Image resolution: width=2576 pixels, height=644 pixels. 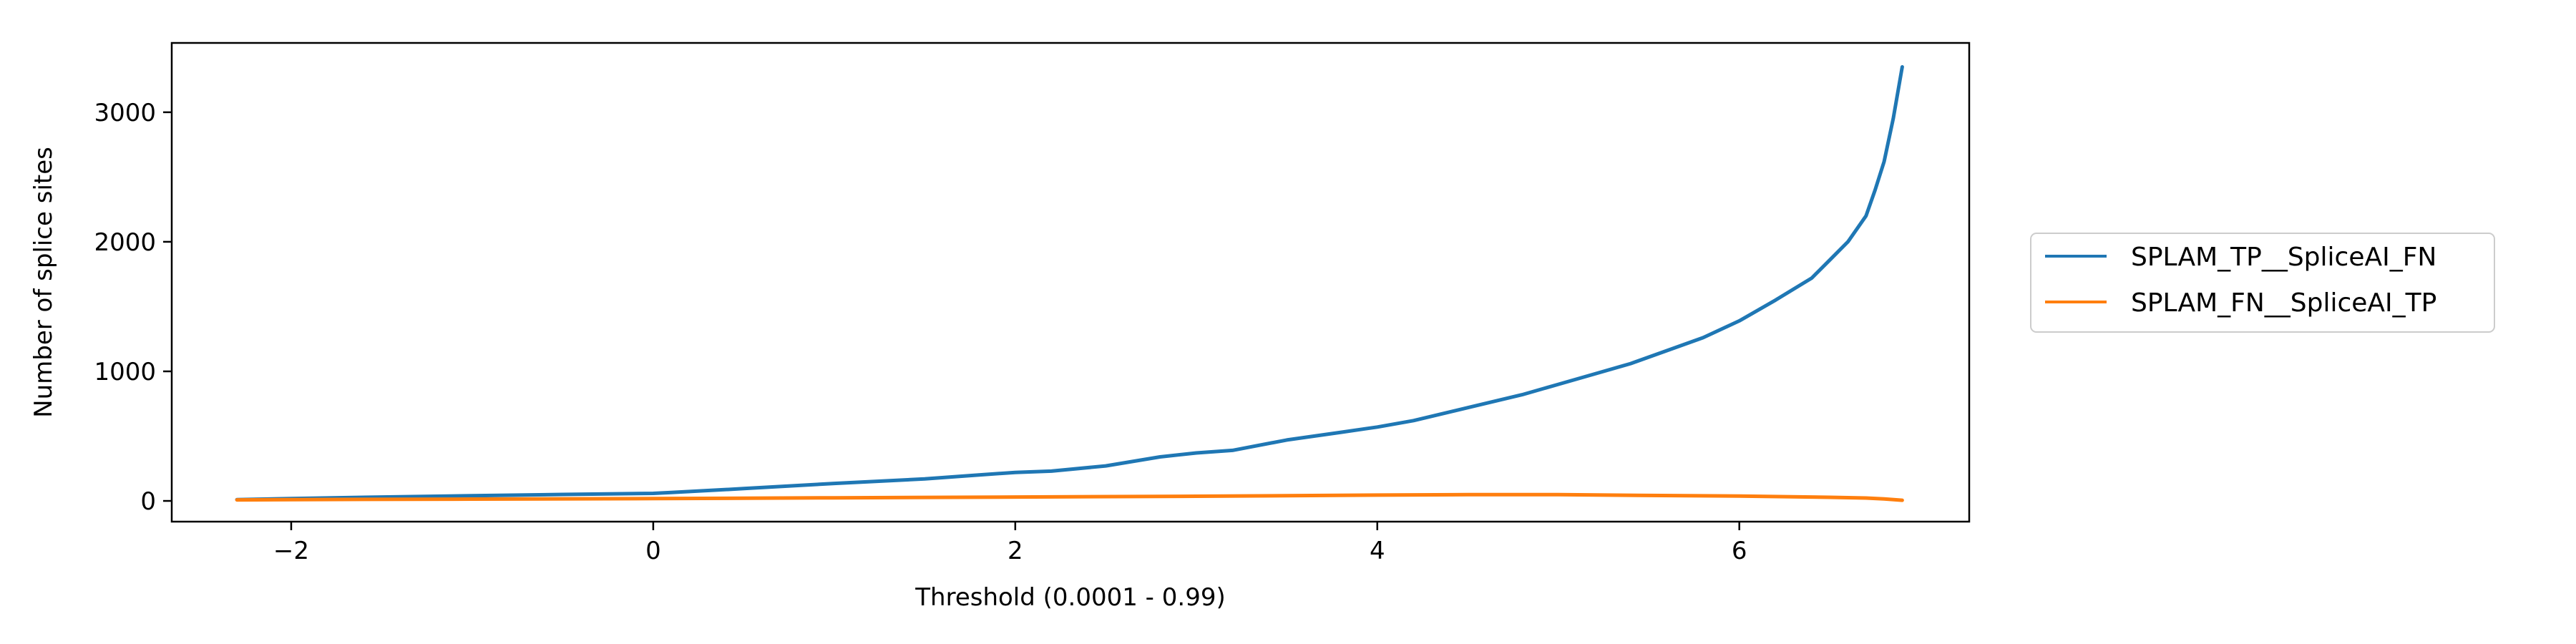 What do you see at coordinates (291, 551) in the screenshot?
I see `x-tick-label: −2` at bounding box center [291, 551].